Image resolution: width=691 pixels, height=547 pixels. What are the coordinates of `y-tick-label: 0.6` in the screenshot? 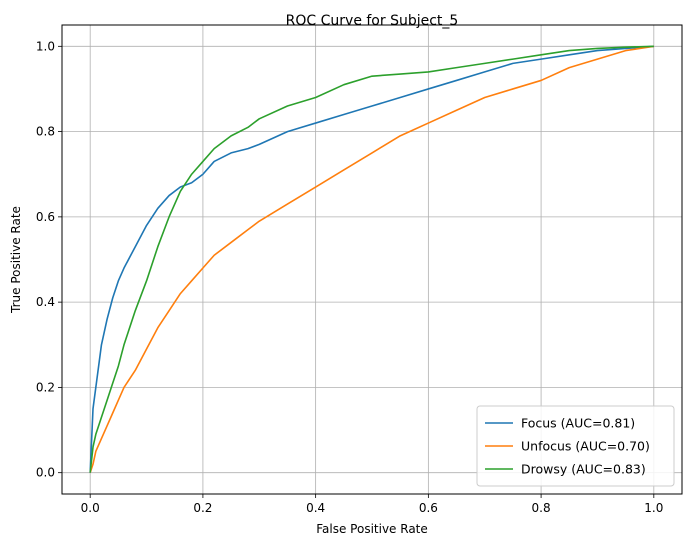 It's located at (45, 217).